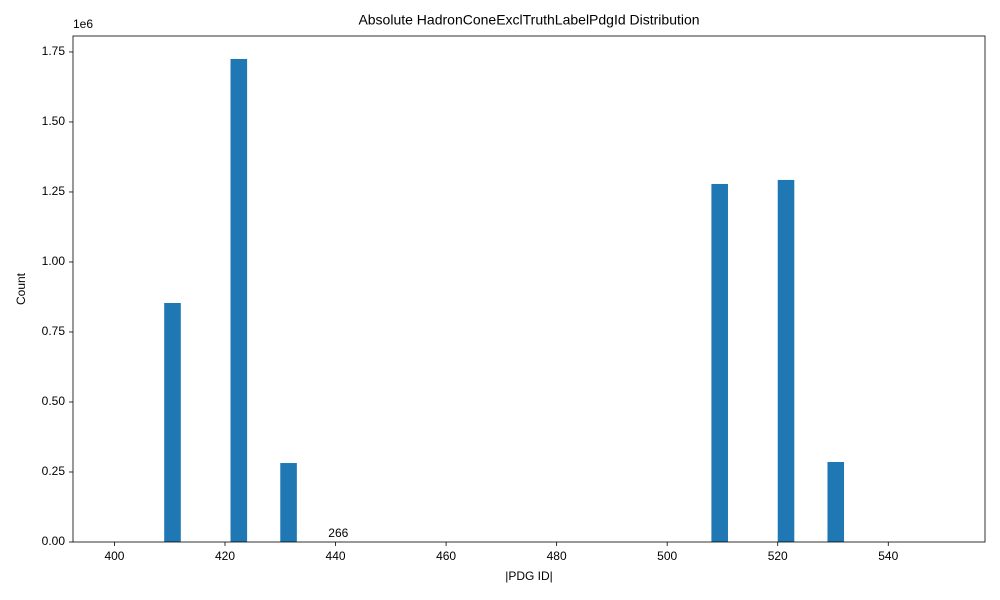 The width and height of the screenshot is (1000, 600). Describe the element at coordinates (54, 51) in the screenshot. I see `y-tick-label: 1.75` at that location.